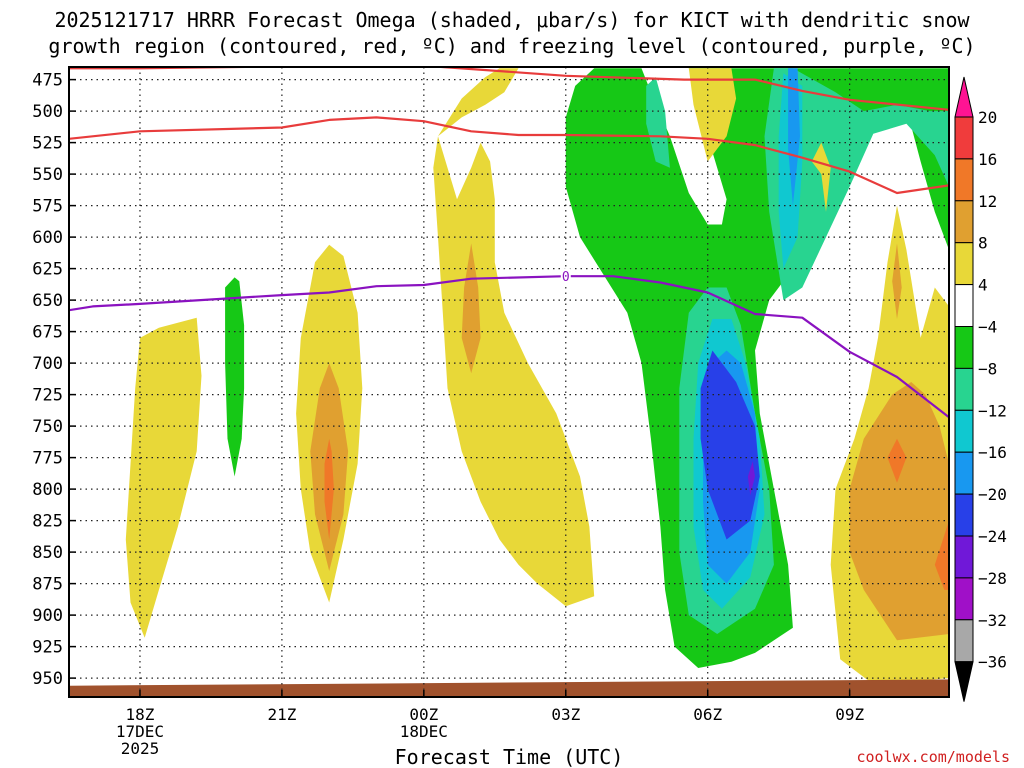  I want to click on terrain-surface, so click(509, 688).